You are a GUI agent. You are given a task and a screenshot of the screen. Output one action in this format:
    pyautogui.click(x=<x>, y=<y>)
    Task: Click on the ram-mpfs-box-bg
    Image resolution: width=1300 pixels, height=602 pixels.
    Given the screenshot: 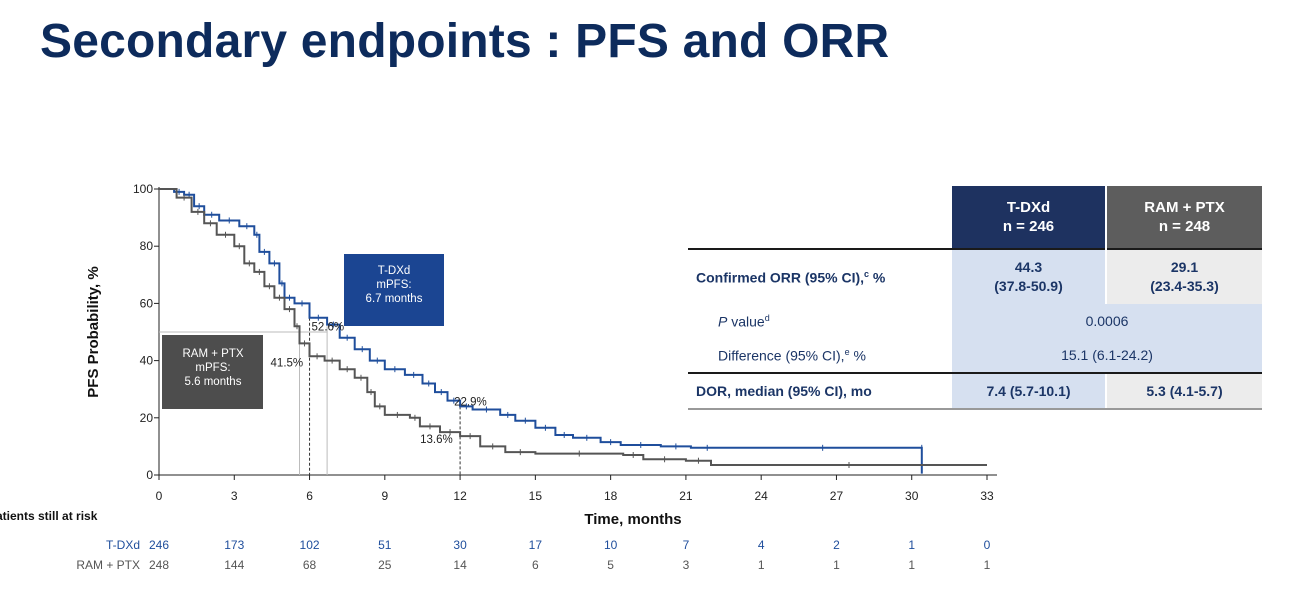 What is the action you would take?
    pyautogui.click(x=212, y=372)
    